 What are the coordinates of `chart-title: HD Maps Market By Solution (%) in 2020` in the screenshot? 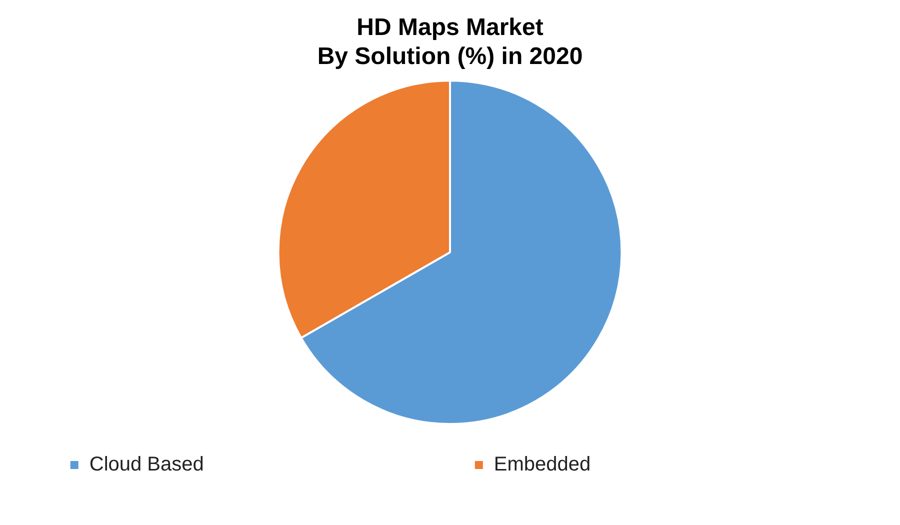 It's located at (450, 42).